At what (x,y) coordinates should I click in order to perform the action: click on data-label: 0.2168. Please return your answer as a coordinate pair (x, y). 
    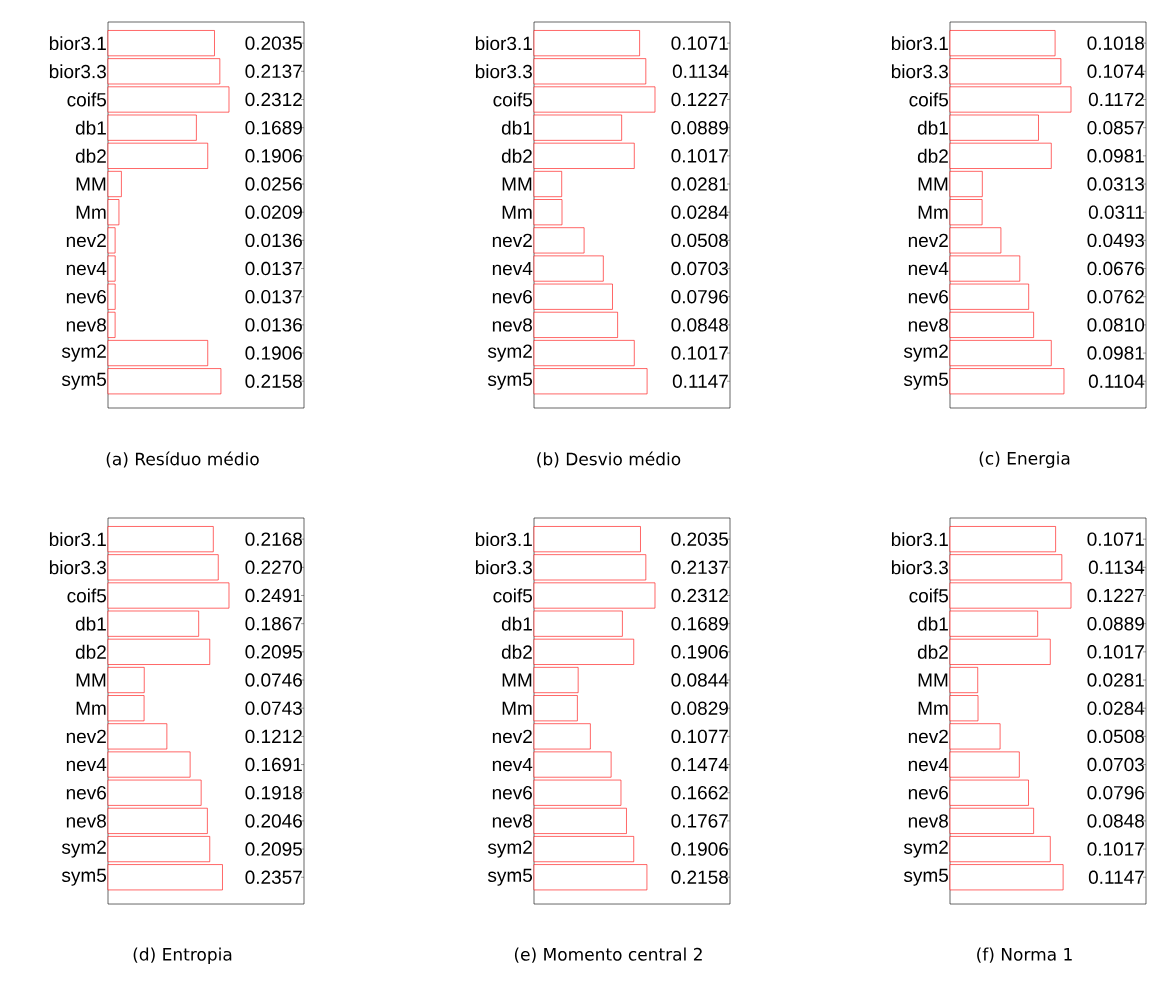
    Looking at the image, I should click on (273, 539).